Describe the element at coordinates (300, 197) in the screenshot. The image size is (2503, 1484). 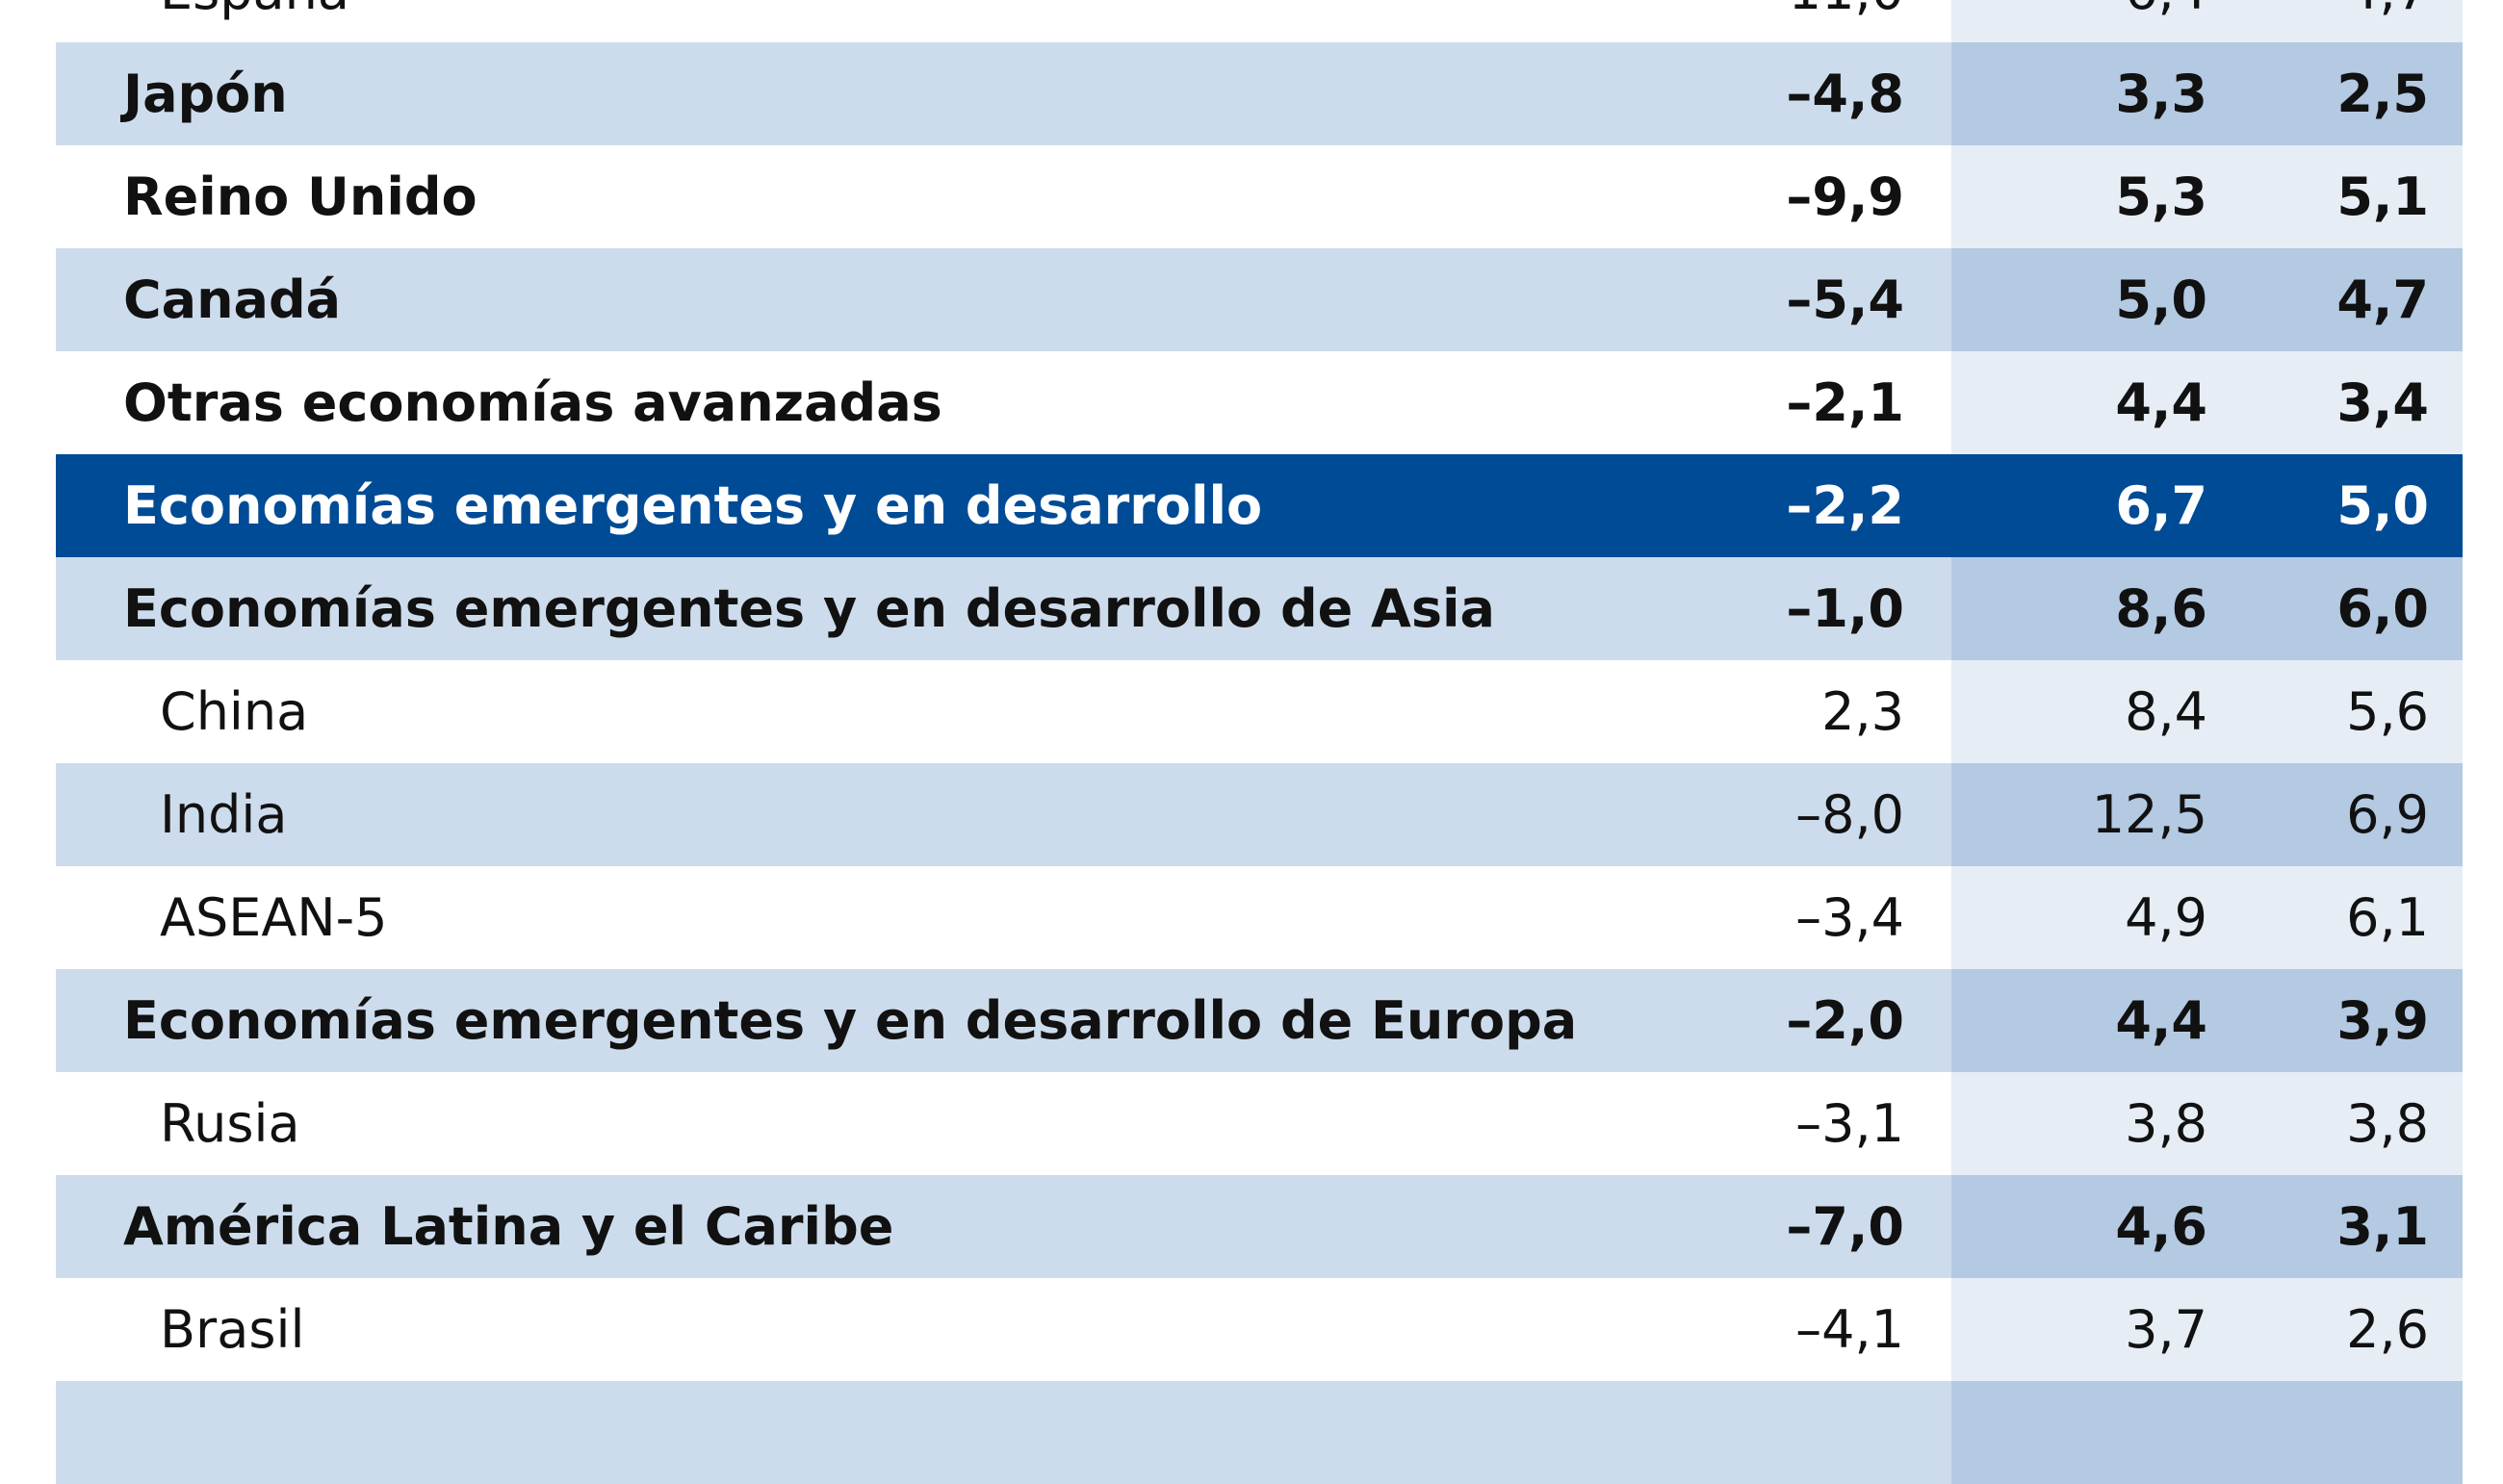
I see `row-label: Reino Unido` at that location.